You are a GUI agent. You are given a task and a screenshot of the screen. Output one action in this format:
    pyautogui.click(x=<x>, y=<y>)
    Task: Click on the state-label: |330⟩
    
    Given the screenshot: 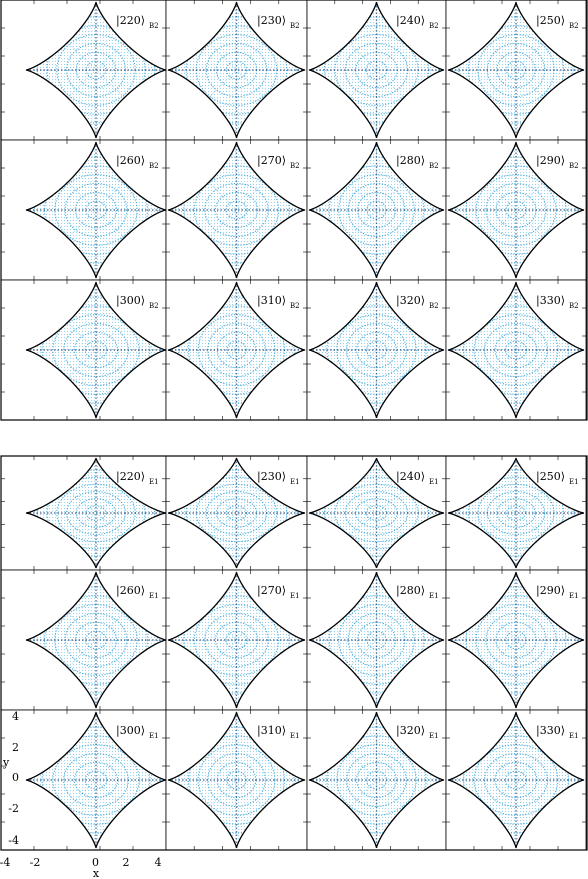 What is the action you would take?
    pyautogui.click(x=550, y=731)
    